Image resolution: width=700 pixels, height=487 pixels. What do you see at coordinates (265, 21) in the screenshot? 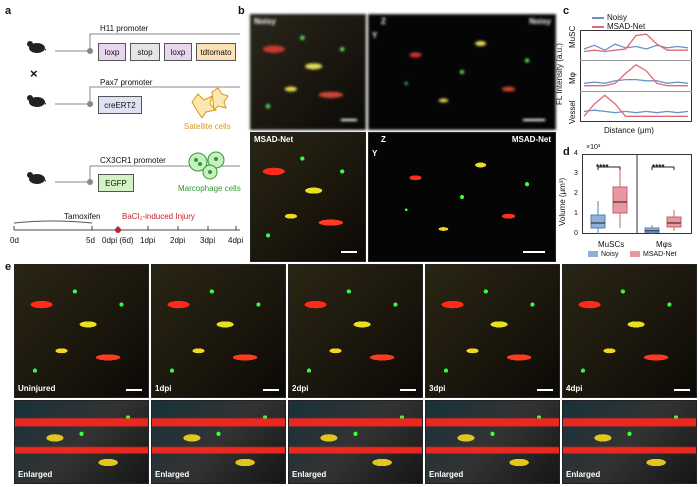
I see `noisy-3d-tag: Noisy` at bounding box center [265, 21].